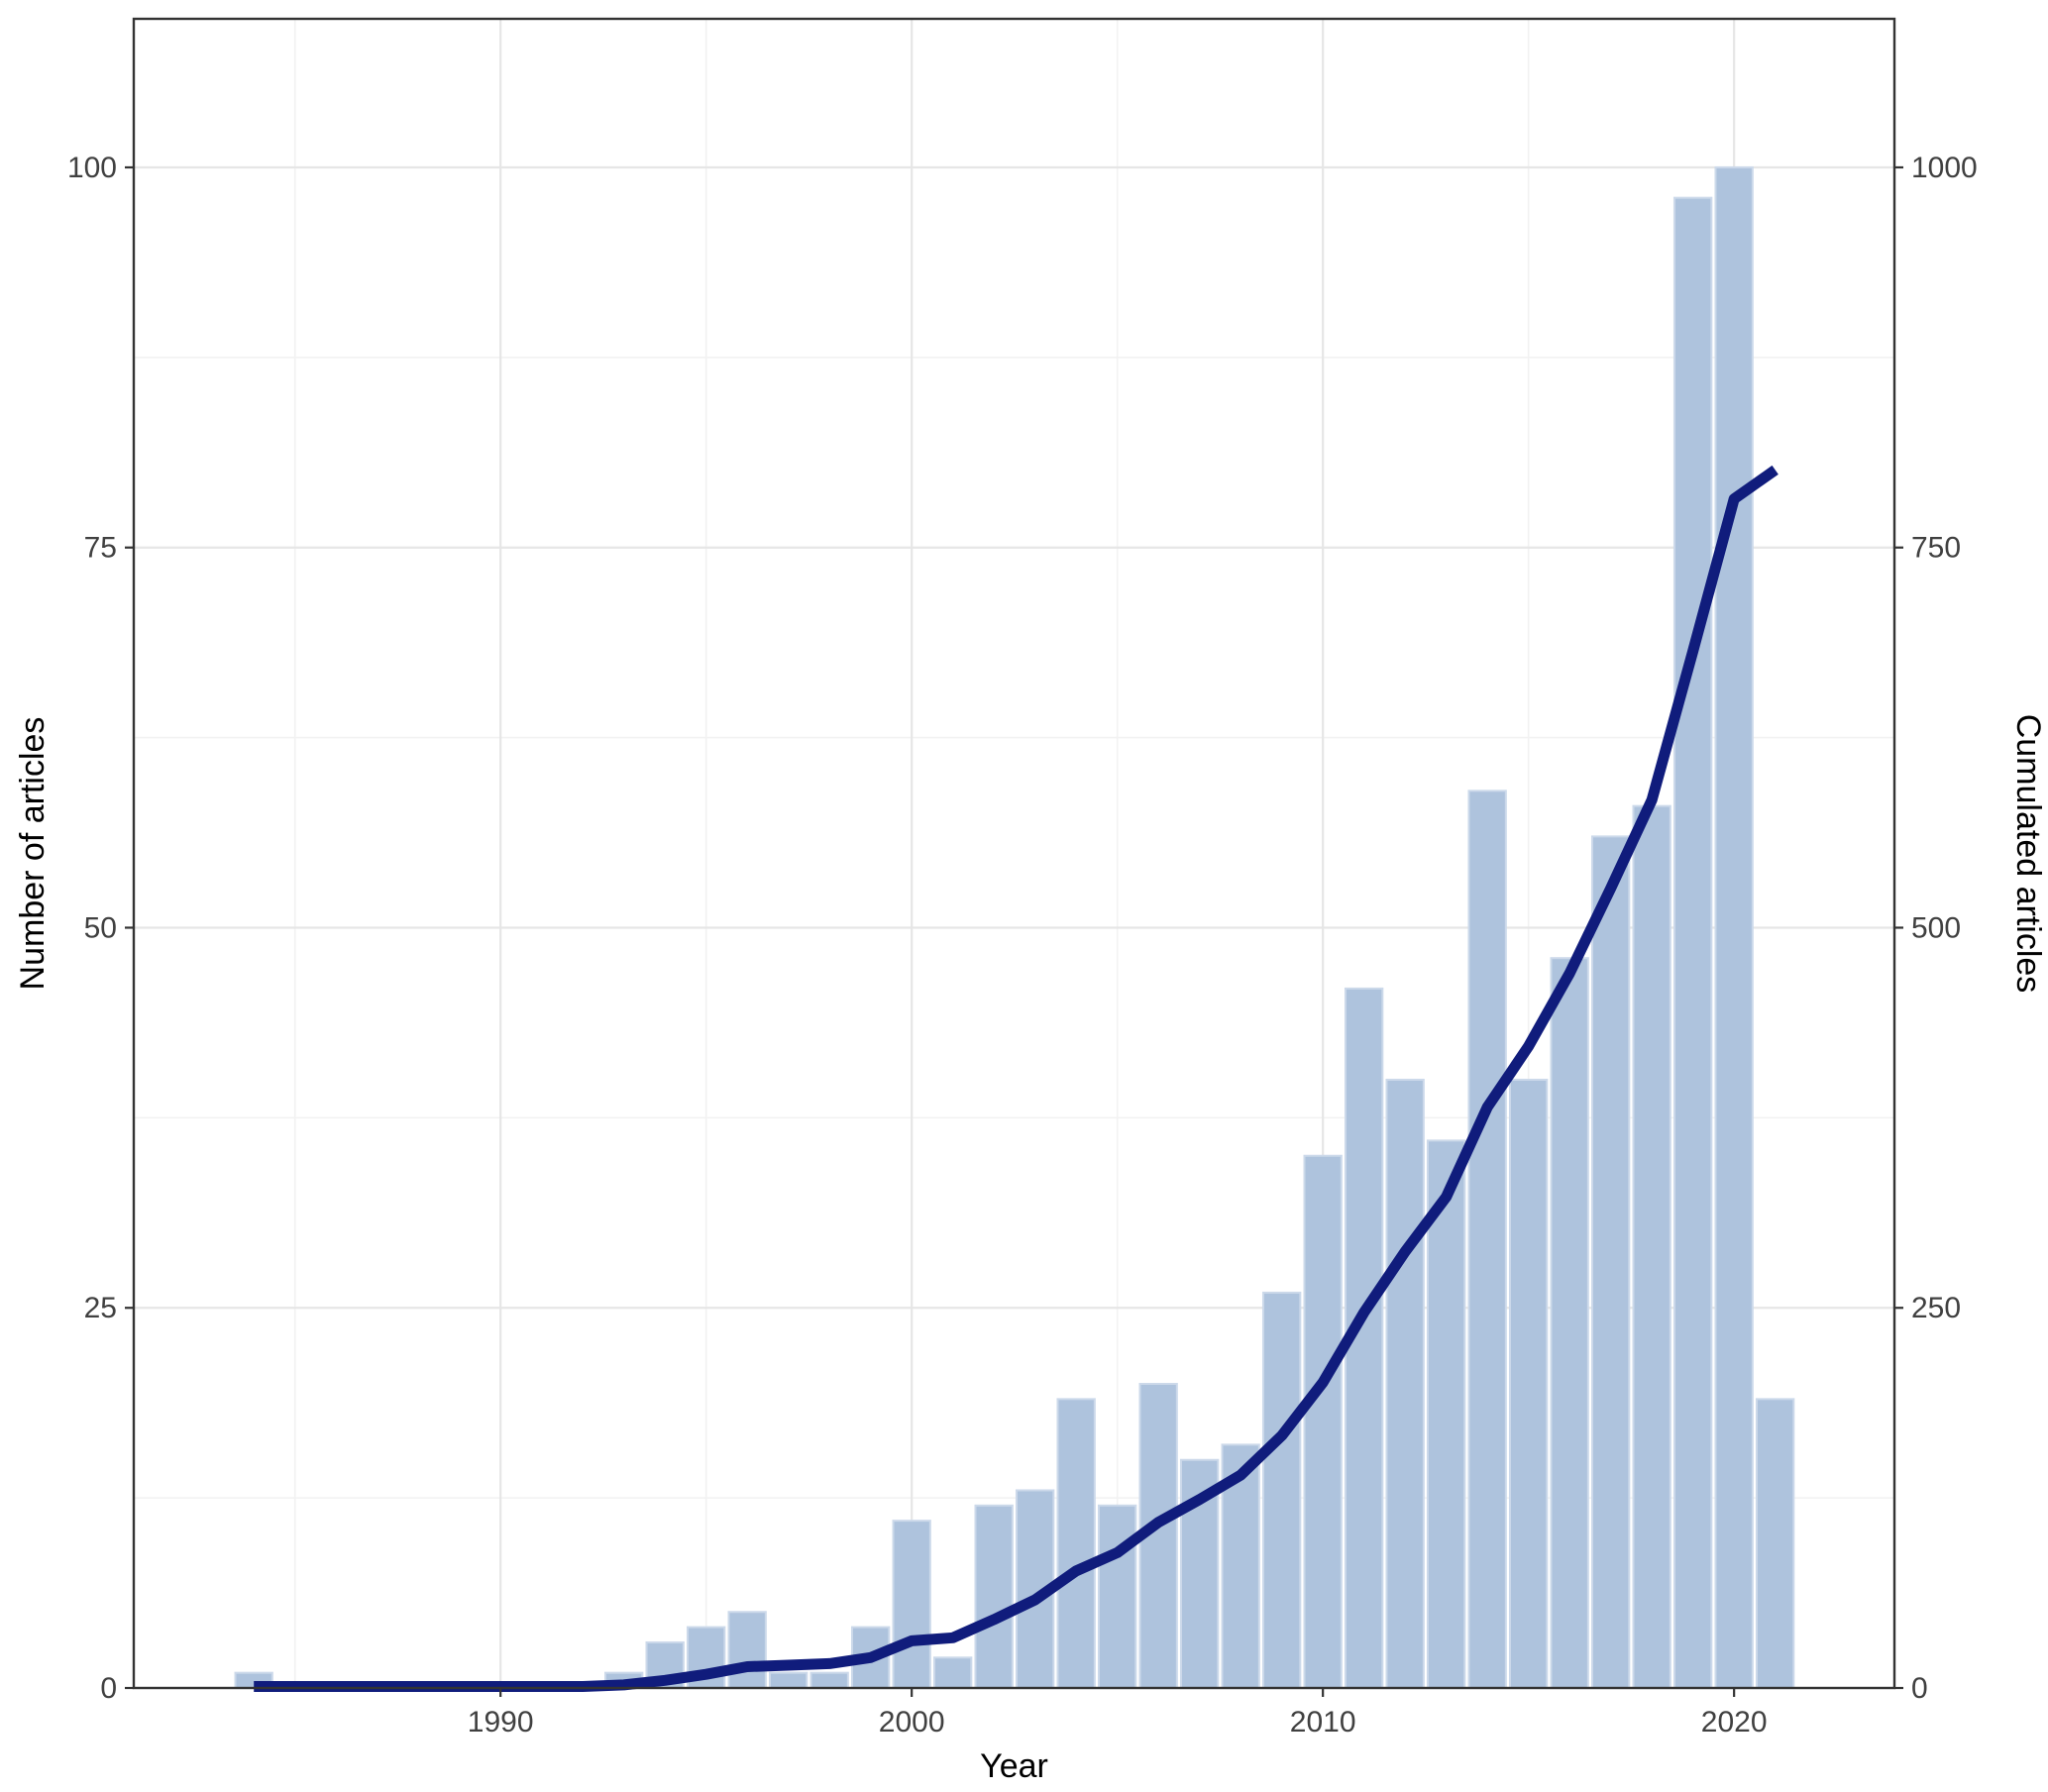 The height and width of the screenshot is (1792, 2048). I want to click on bar-2004, so click(1076, 1543).